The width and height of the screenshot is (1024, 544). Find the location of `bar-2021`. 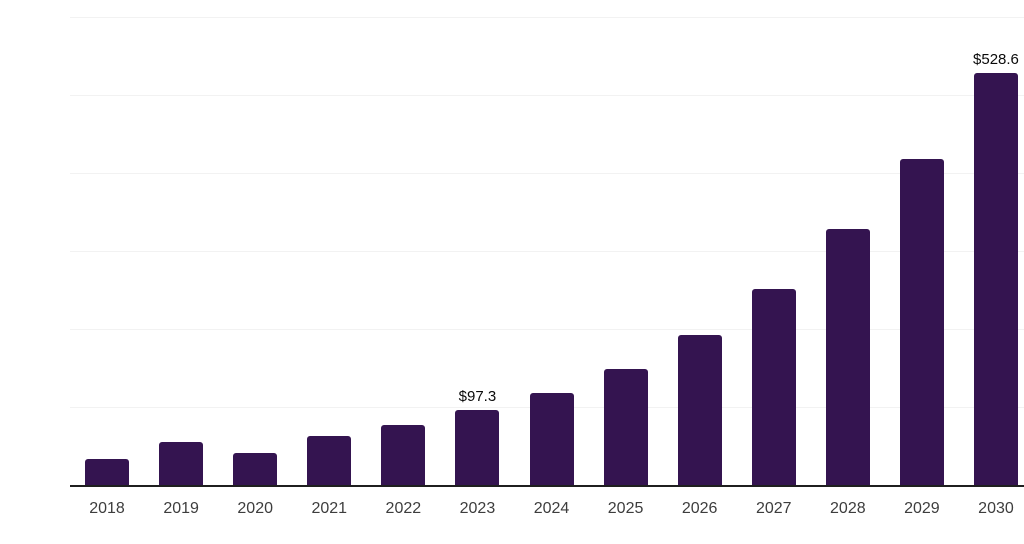

bar-2021 is located at coordinates (329, 461).